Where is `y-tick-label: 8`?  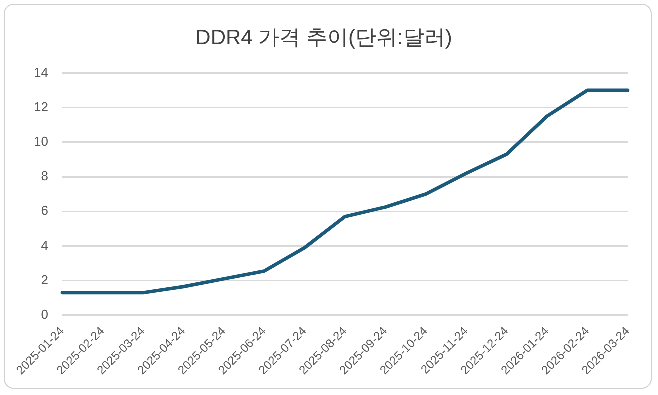 y-tick-label: 8 is located at coordinates (44, 176).